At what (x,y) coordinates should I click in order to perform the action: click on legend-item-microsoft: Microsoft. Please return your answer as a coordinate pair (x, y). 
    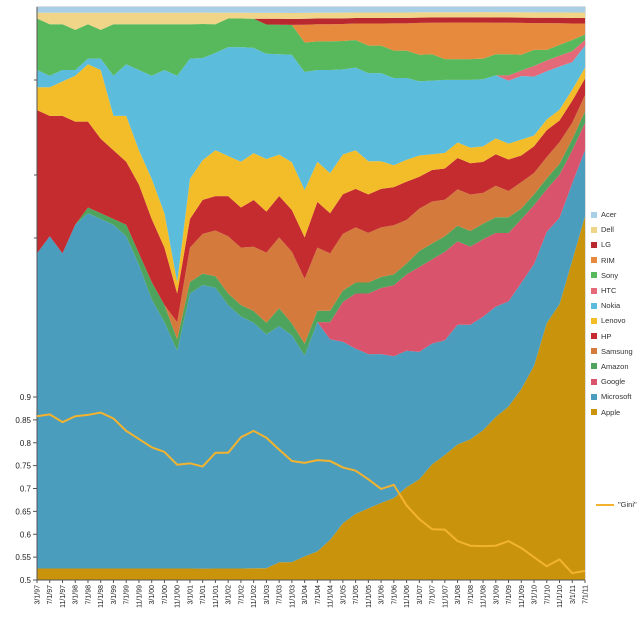
    Looking at the image, I should click on (617, 396).